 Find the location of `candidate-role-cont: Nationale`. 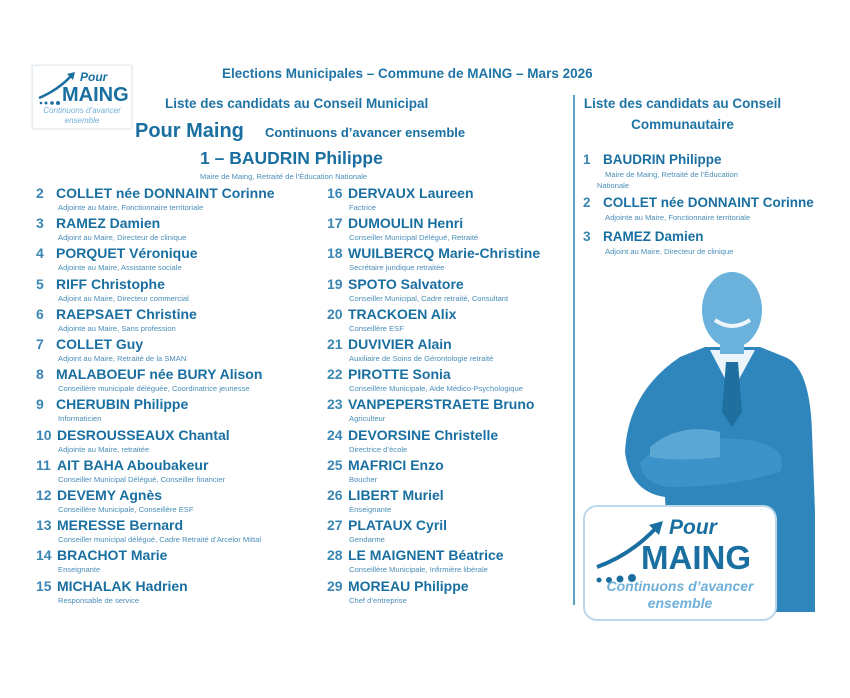

candidate-role-cont: Nationale is located at coordinates (613, 185).